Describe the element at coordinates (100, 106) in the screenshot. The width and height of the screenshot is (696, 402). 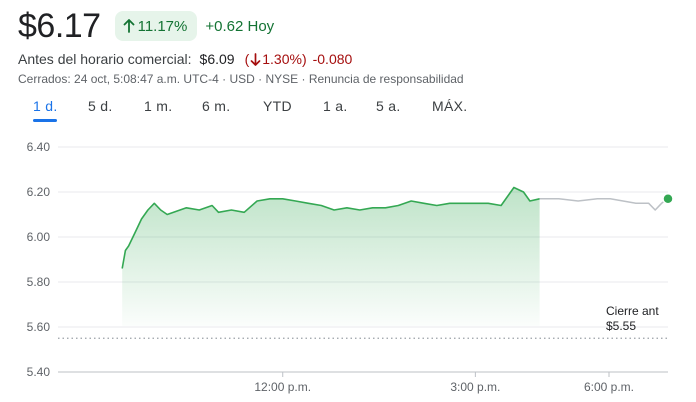
I see `tab-5d: 5 d.` at that location.